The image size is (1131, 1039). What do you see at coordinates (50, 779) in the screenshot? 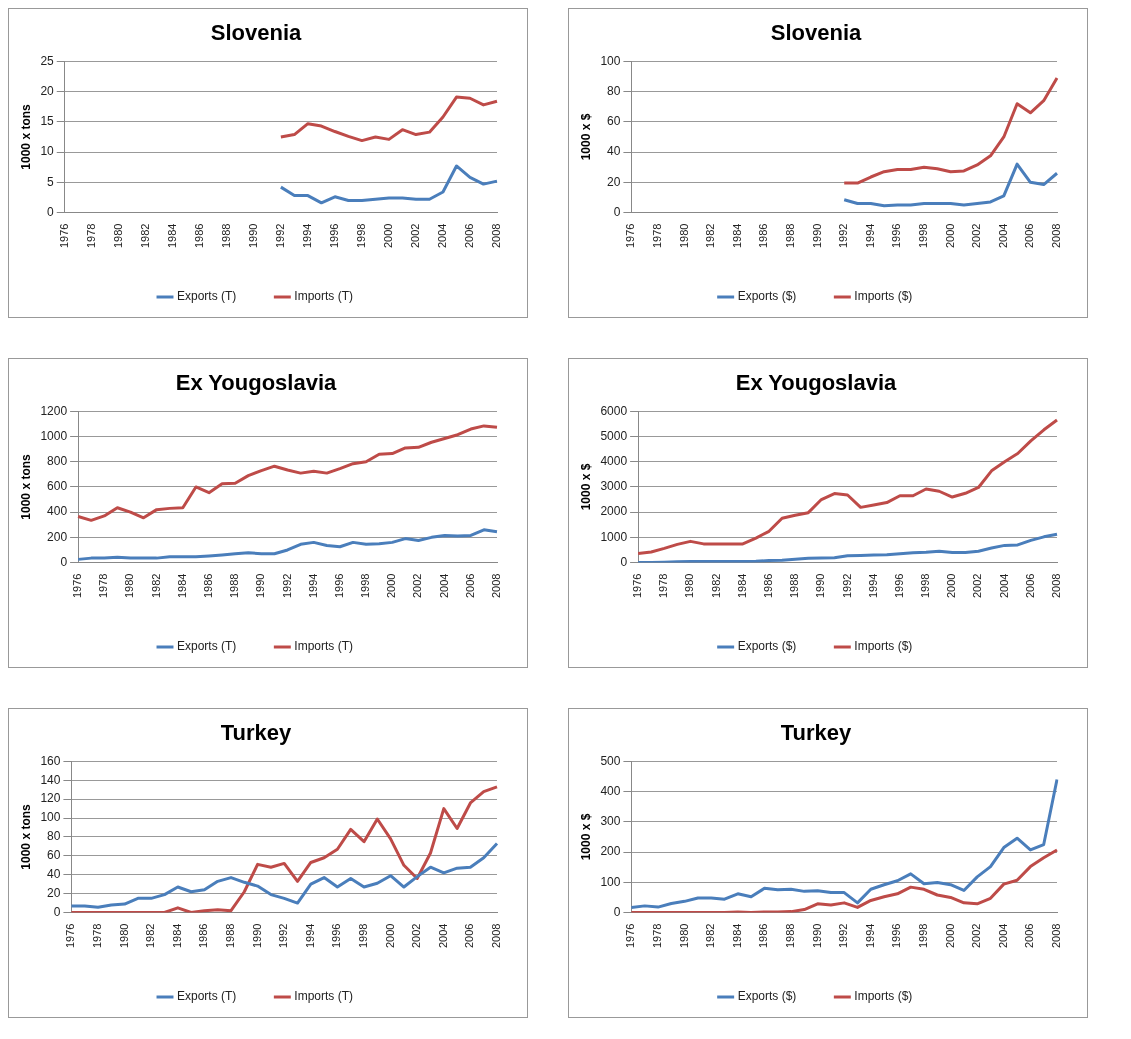
I see `y-tick-label: 140` at bounding box center [50, 779].